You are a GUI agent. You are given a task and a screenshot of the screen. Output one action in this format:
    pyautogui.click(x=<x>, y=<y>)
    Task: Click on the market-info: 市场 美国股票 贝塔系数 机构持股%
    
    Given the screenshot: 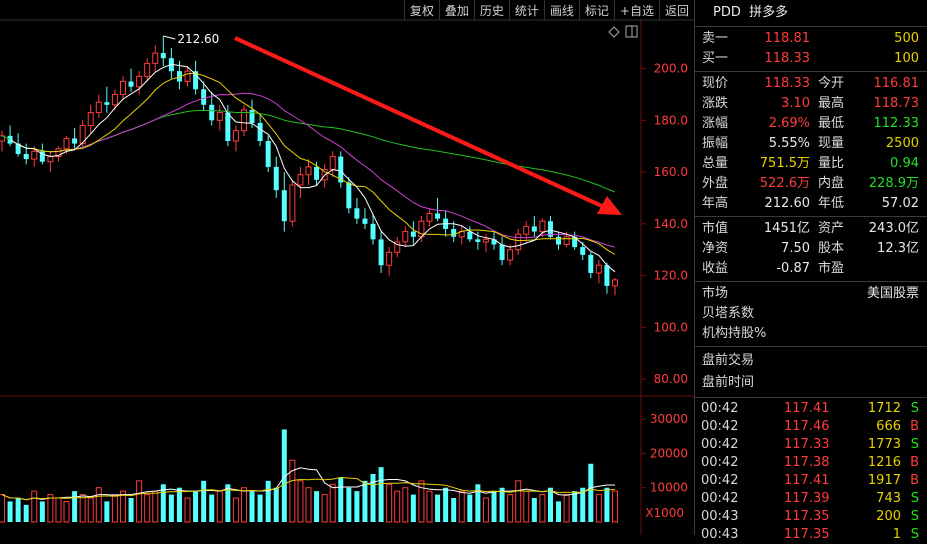 What is the action you would take?
    pyautogui.click(x=811, y=314)
    